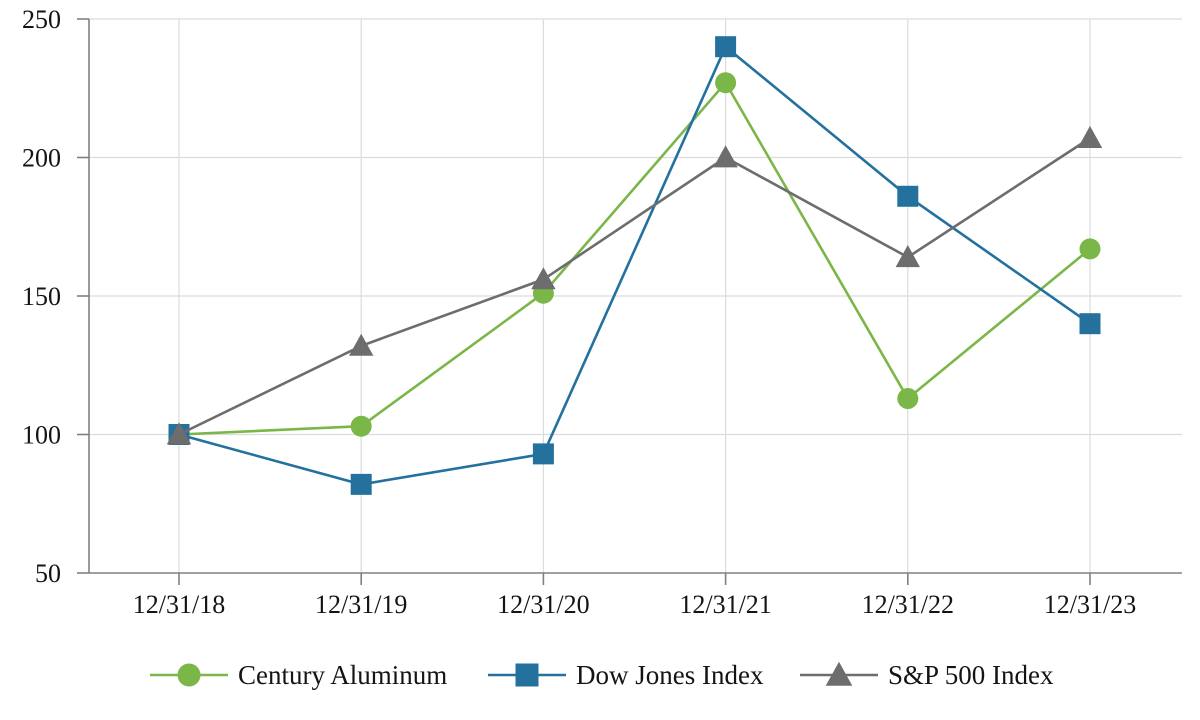 The width and height of the screenshot is (1200, 720). Describe the element at coordinates (41, 19) in the screenshot. I see `y-axis-label: 250` at that location.